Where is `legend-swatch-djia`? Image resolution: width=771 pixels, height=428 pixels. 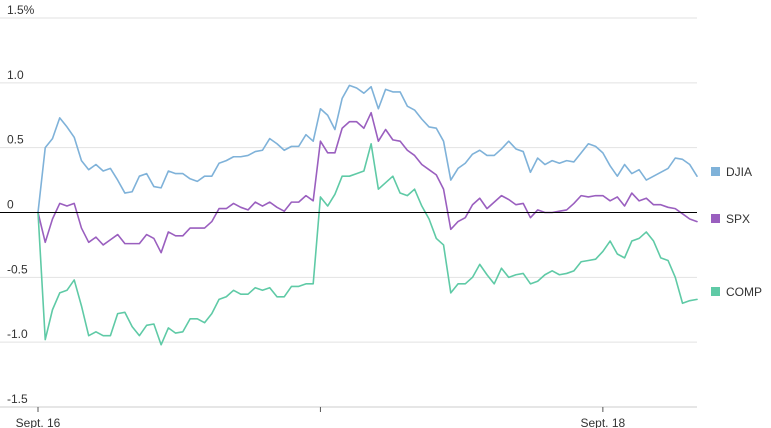
legend-swatch-djia is located at coordinates (715, 171).